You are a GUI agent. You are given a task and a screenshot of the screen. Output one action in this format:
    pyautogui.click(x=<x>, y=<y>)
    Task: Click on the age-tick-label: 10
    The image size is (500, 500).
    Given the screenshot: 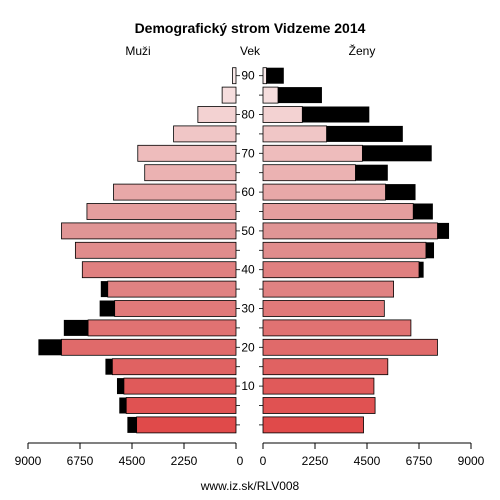 What is the action you would take?
    pyautogui.click(x=248, y=386)
    